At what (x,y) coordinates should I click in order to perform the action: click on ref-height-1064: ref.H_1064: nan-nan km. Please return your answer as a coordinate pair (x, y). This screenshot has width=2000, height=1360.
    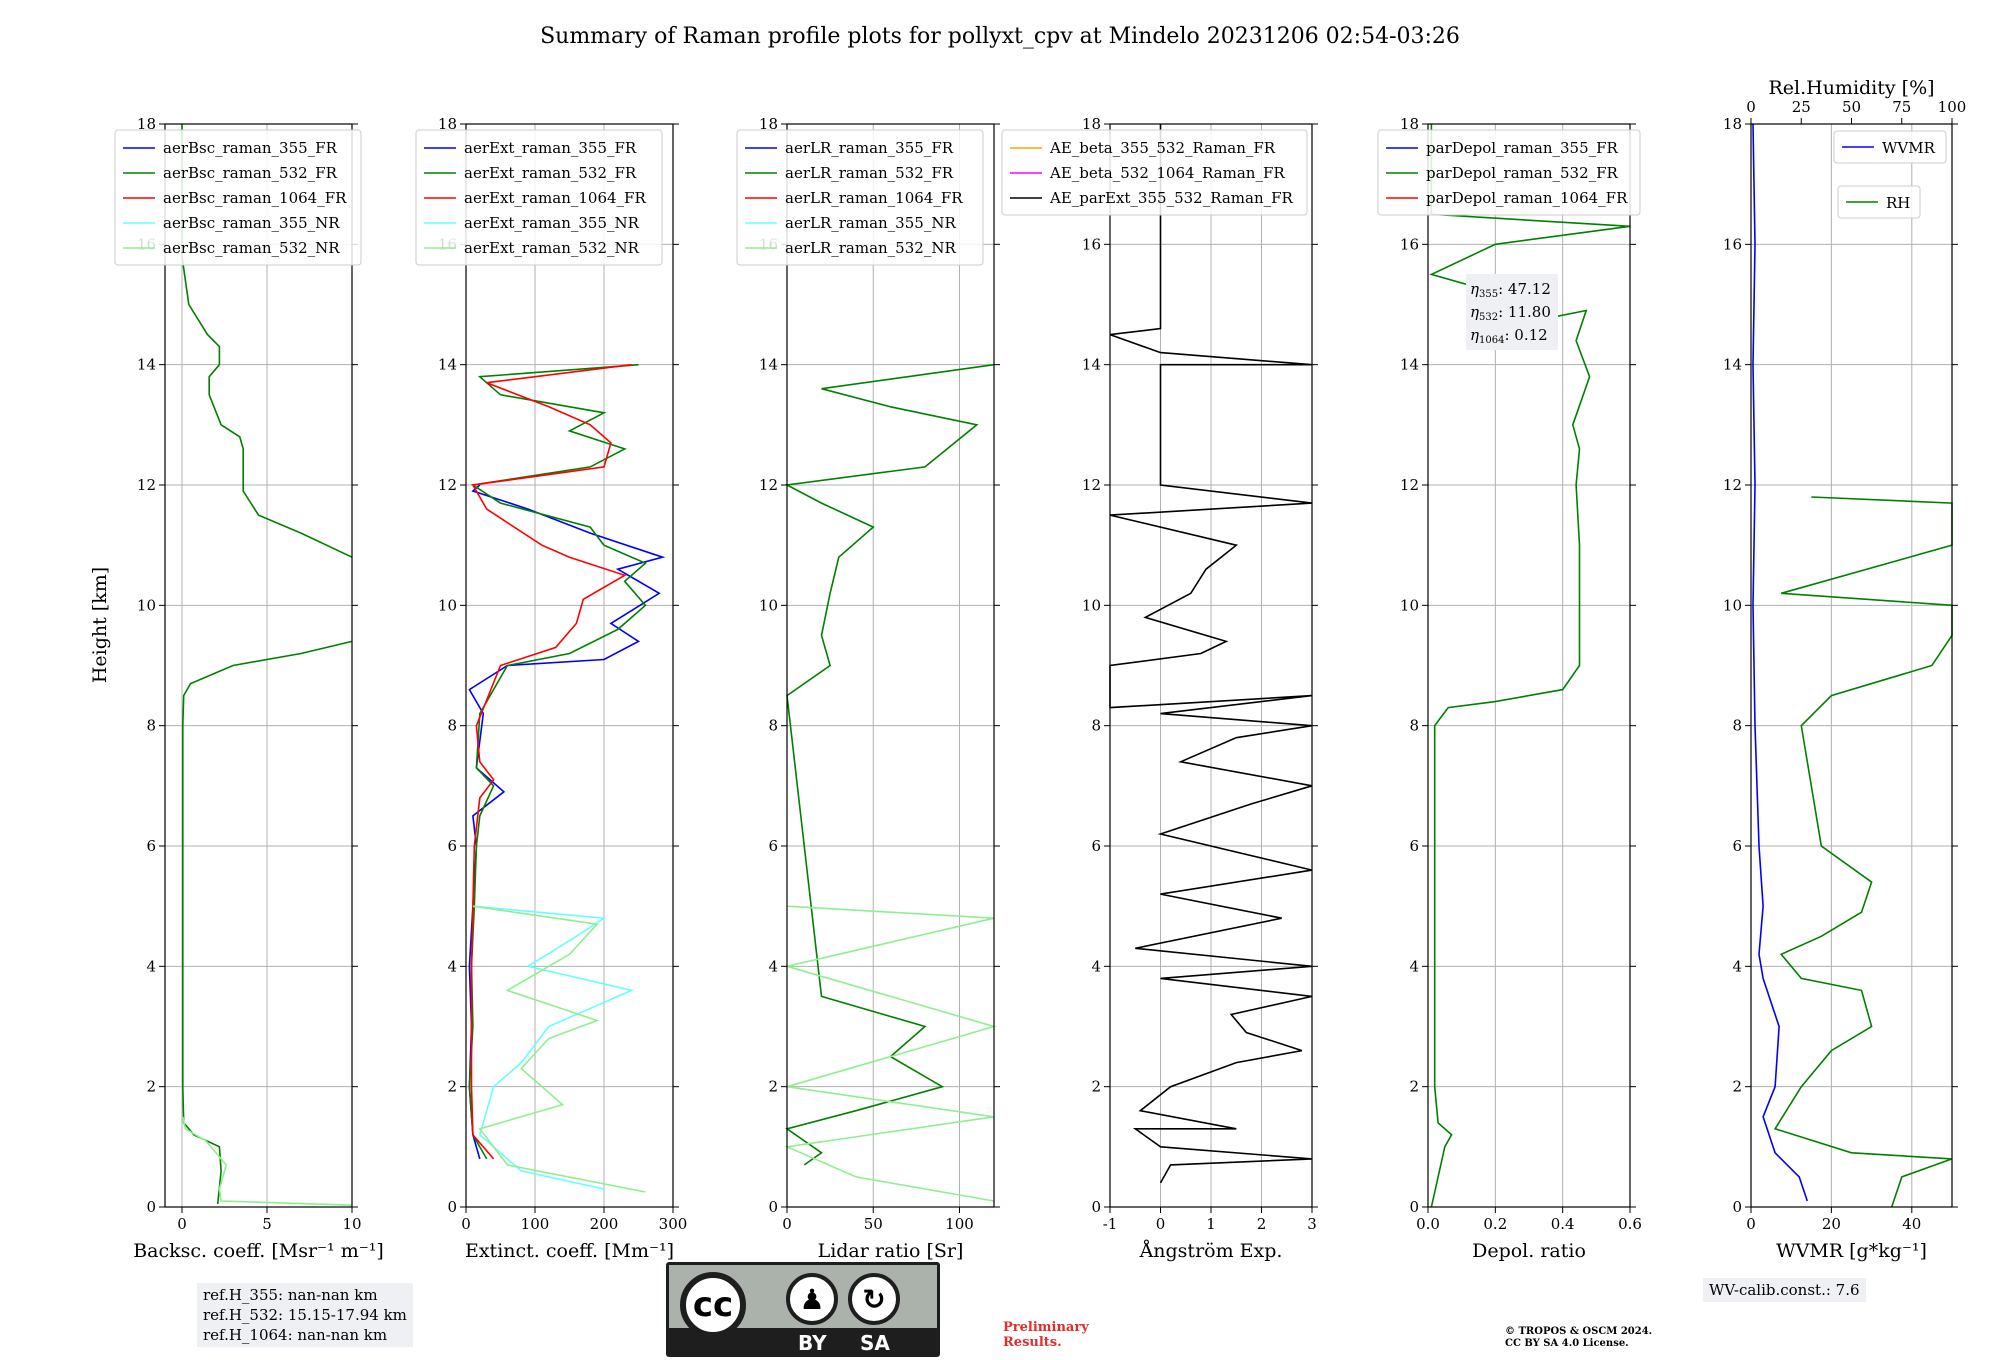
    Looking at the image, I should click on (295, 1335).